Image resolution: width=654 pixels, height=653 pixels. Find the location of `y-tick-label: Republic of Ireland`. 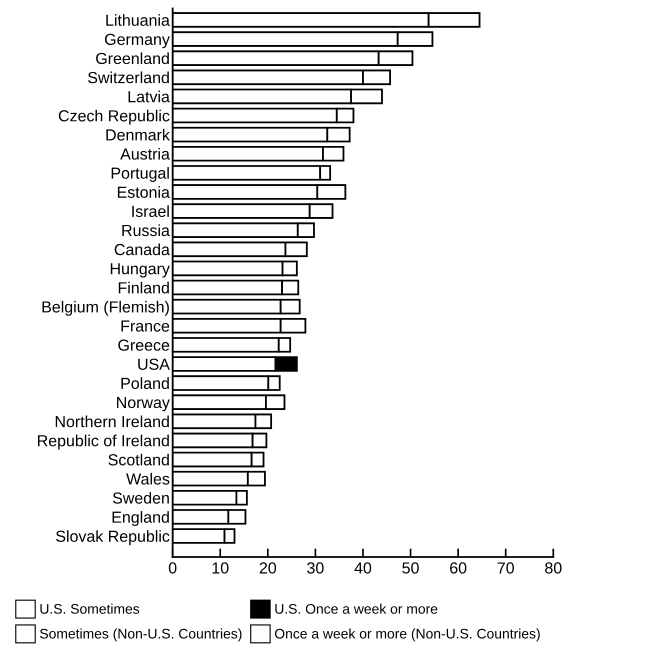

y-tick-label: Republic of Ireland is located at coordinates (103, 442).